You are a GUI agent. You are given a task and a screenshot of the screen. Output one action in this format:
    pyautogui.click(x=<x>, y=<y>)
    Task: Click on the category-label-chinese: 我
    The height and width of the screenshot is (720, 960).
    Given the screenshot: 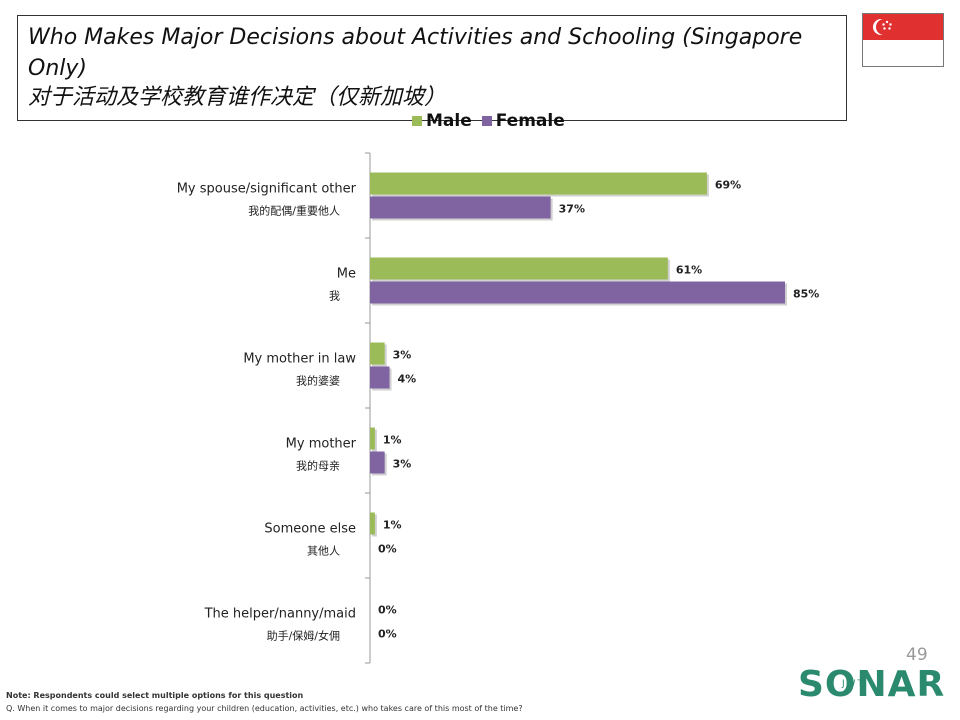 What is the action you would take?
    pyautogui.click(x=334, y=296)
    